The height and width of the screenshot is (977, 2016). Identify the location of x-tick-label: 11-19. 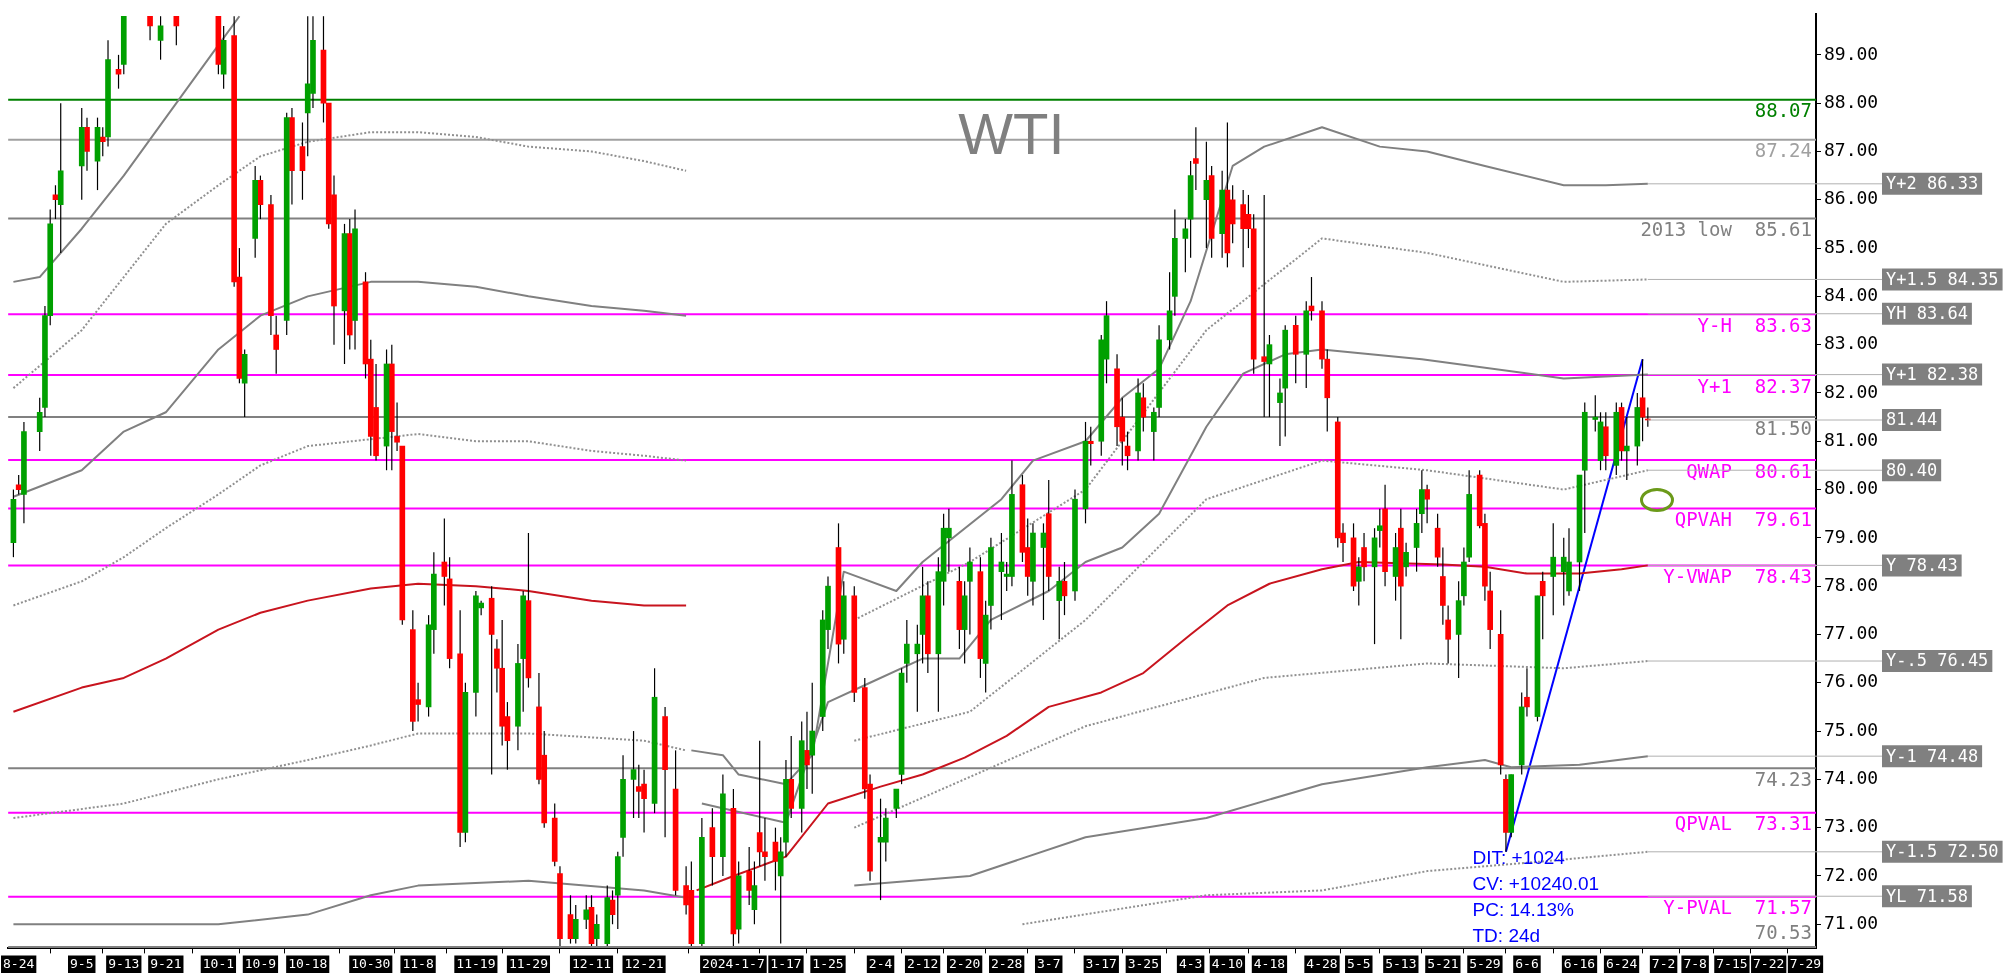
(476, 963).